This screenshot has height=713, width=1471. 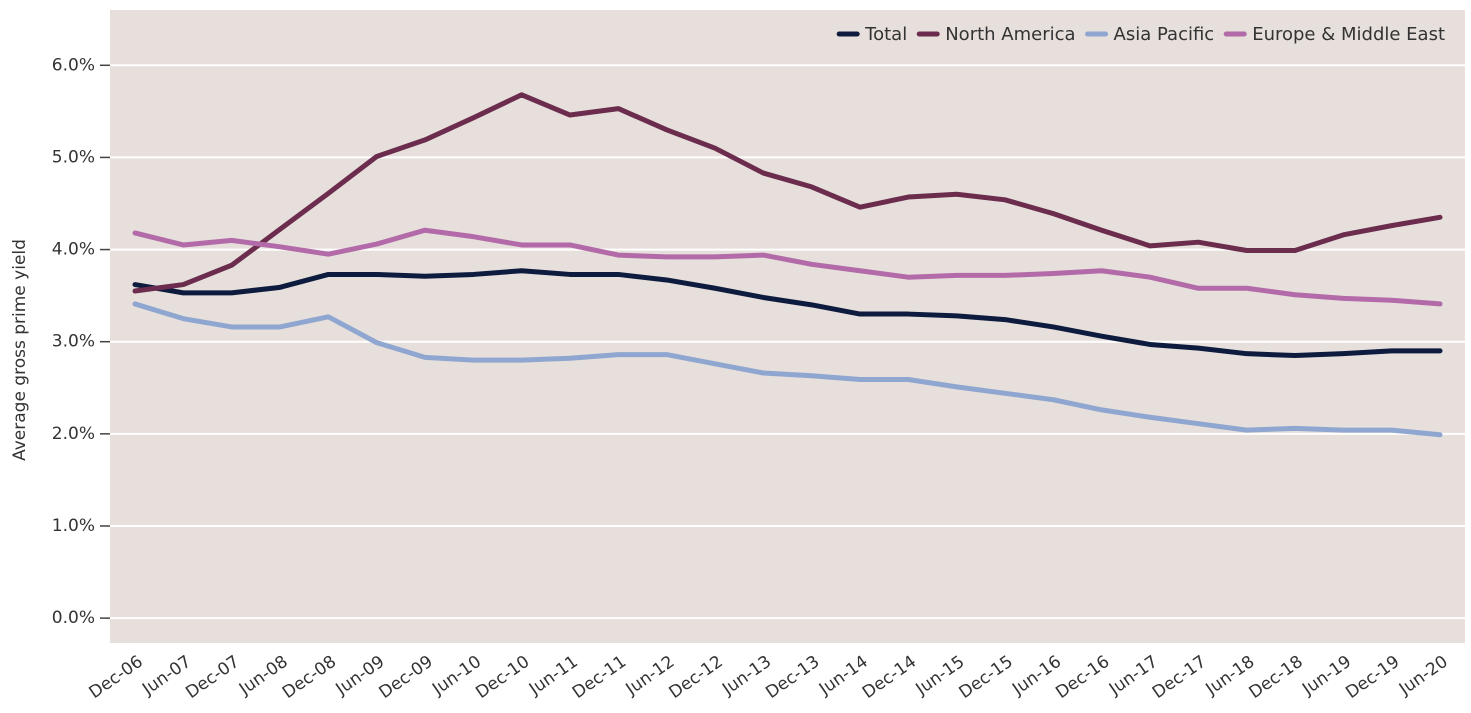 What do you see at coordinates (73, 618) in the screenshot?
I see `y-tick-label: 0.0%` at bounding box center [73, 618].